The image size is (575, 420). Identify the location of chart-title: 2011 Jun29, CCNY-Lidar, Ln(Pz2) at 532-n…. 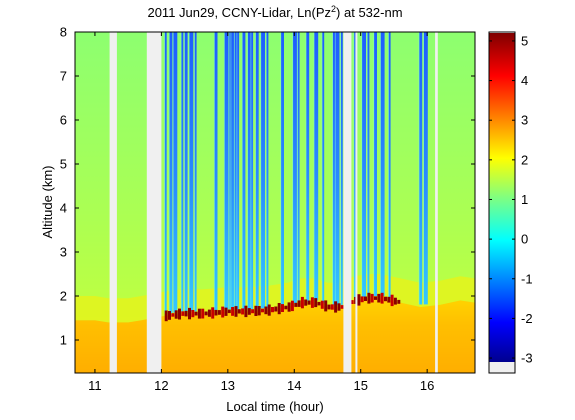
(274, 12).